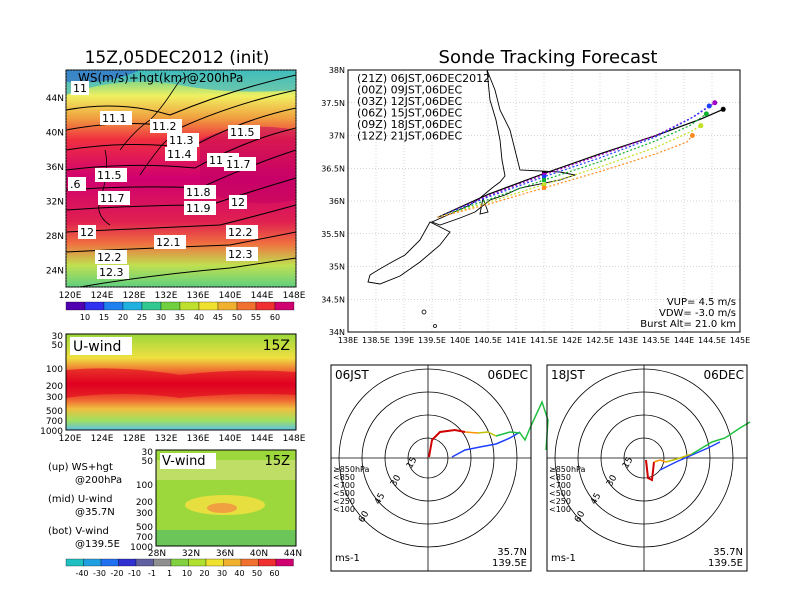 The width and height of the screenshot is (792, 612). What do you see at coordinates (600, 340) in the screenshot?
I see `x-tick-label: 142.5E` at bounding box center [600, 340].